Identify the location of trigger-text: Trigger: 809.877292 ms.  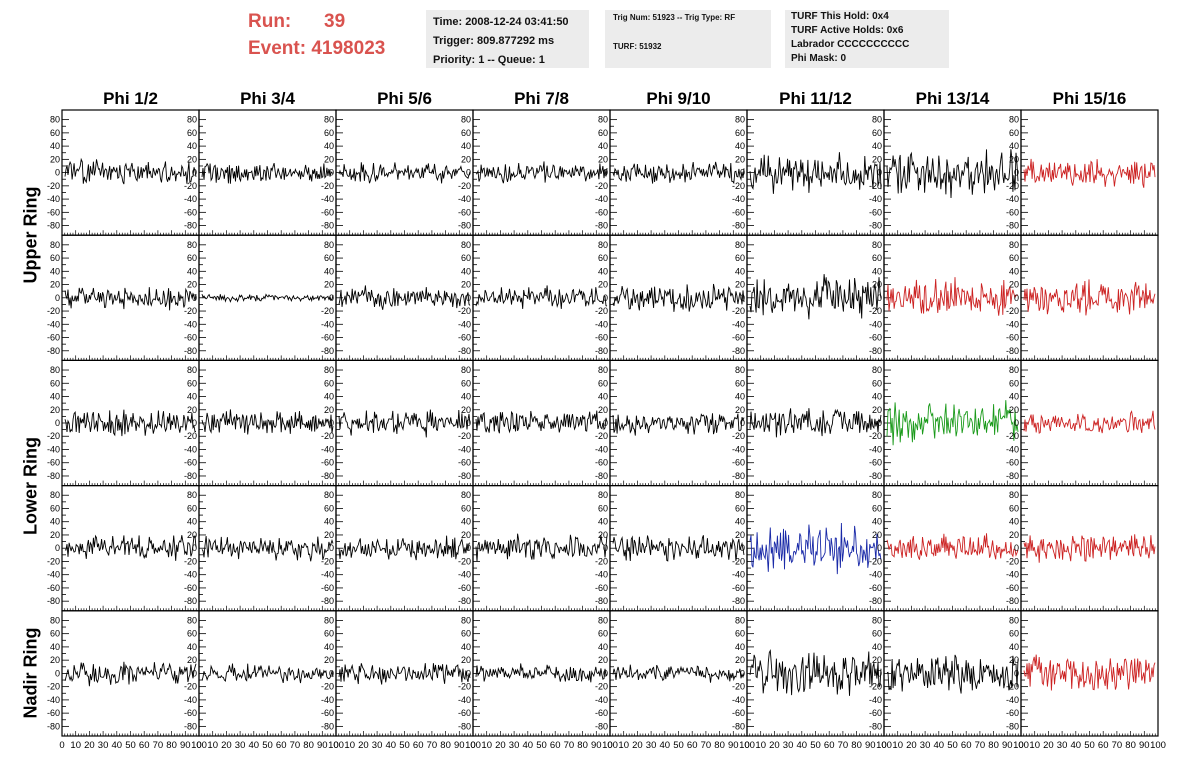
(494, 41).